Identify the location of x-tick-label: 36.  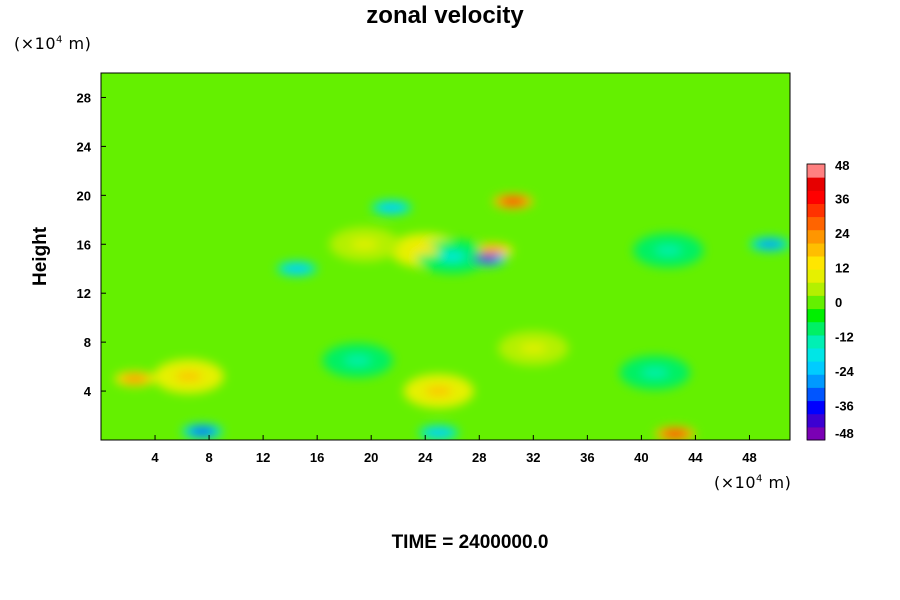
(587, 457).